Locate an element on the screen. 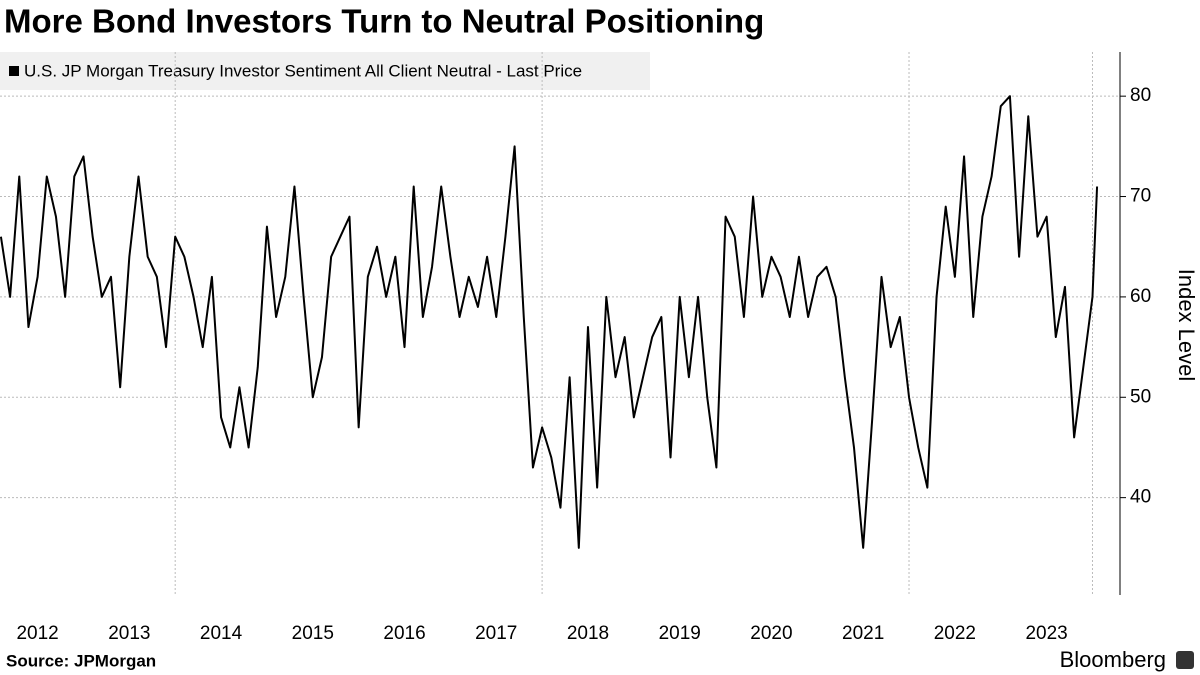 This screenshot has width=1200, height=675. x-tick-label: 2022 is located at coordinates (955, 633).